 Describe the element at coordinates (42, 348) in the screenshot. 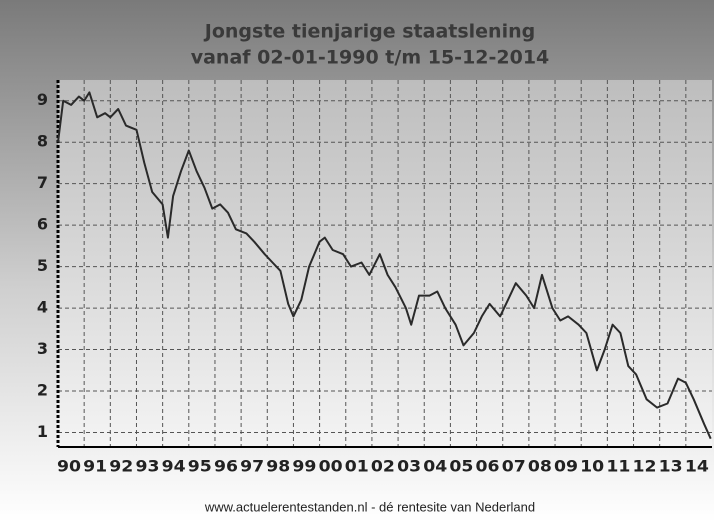

I see `y-tick-label: 3` at that location.